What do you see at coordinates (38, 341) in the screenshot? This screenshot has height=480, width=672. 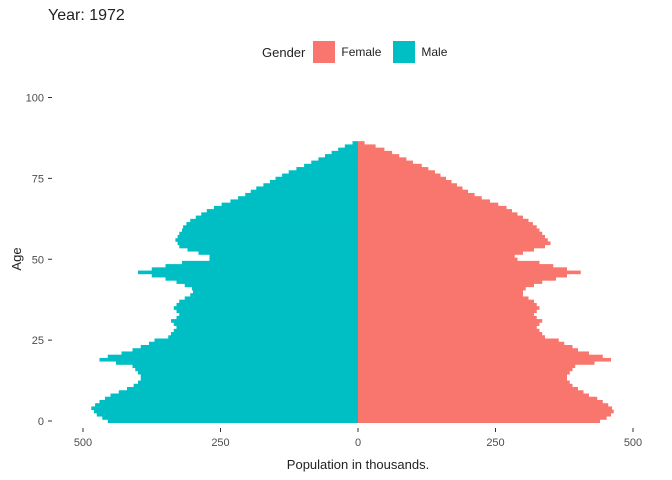 I see `y-tick-label-25: 25` at bounding box center [38, 341].